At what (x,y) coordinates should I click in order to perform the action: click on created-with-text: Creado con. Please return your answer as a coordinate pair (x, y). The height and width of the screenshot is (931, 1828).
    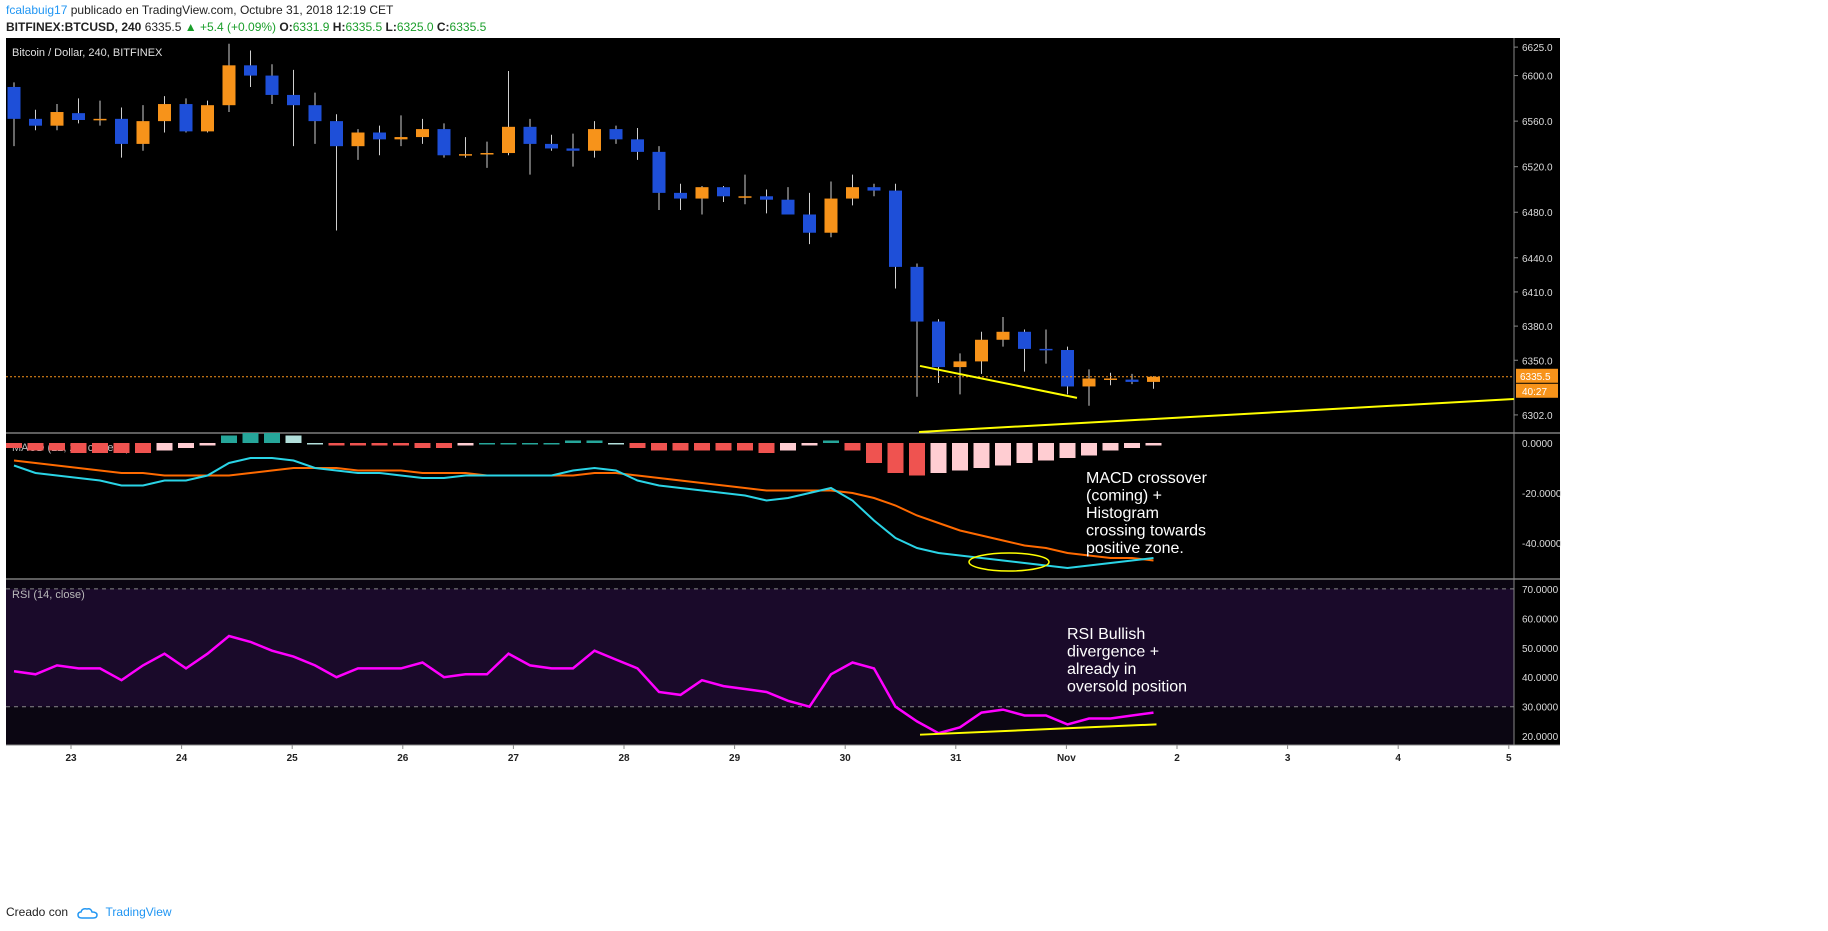
    Looking at the image, I should click on (37, 912).